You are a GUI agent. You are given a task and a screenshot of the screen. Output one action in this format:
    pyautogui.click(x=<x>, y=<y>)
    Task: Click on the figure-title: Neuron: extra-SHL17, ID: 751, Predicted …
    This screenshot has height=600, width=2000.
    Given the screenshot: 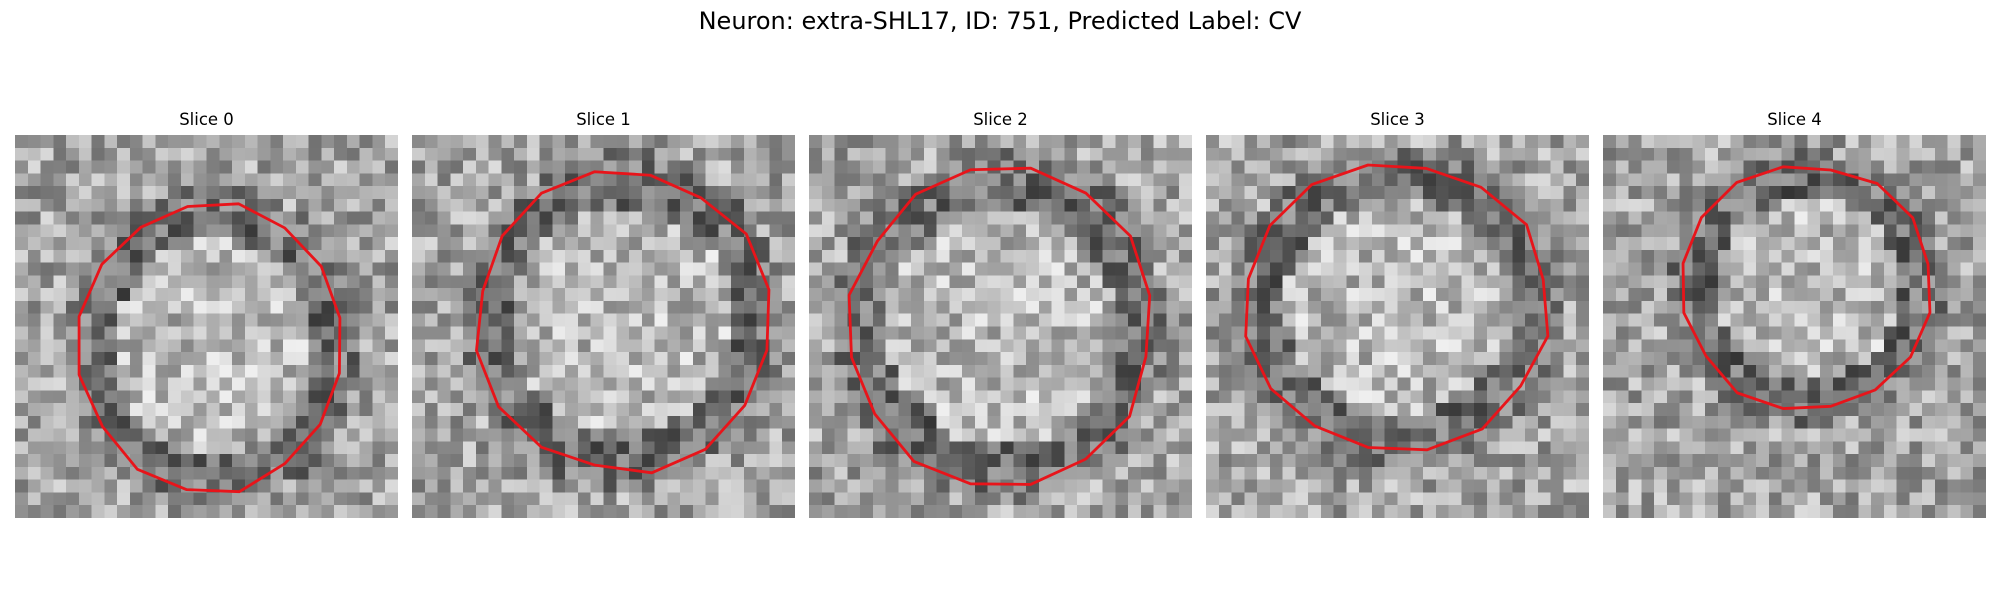 What is the action you would take?
    pyautogui.click(x=1000, y=21)
    